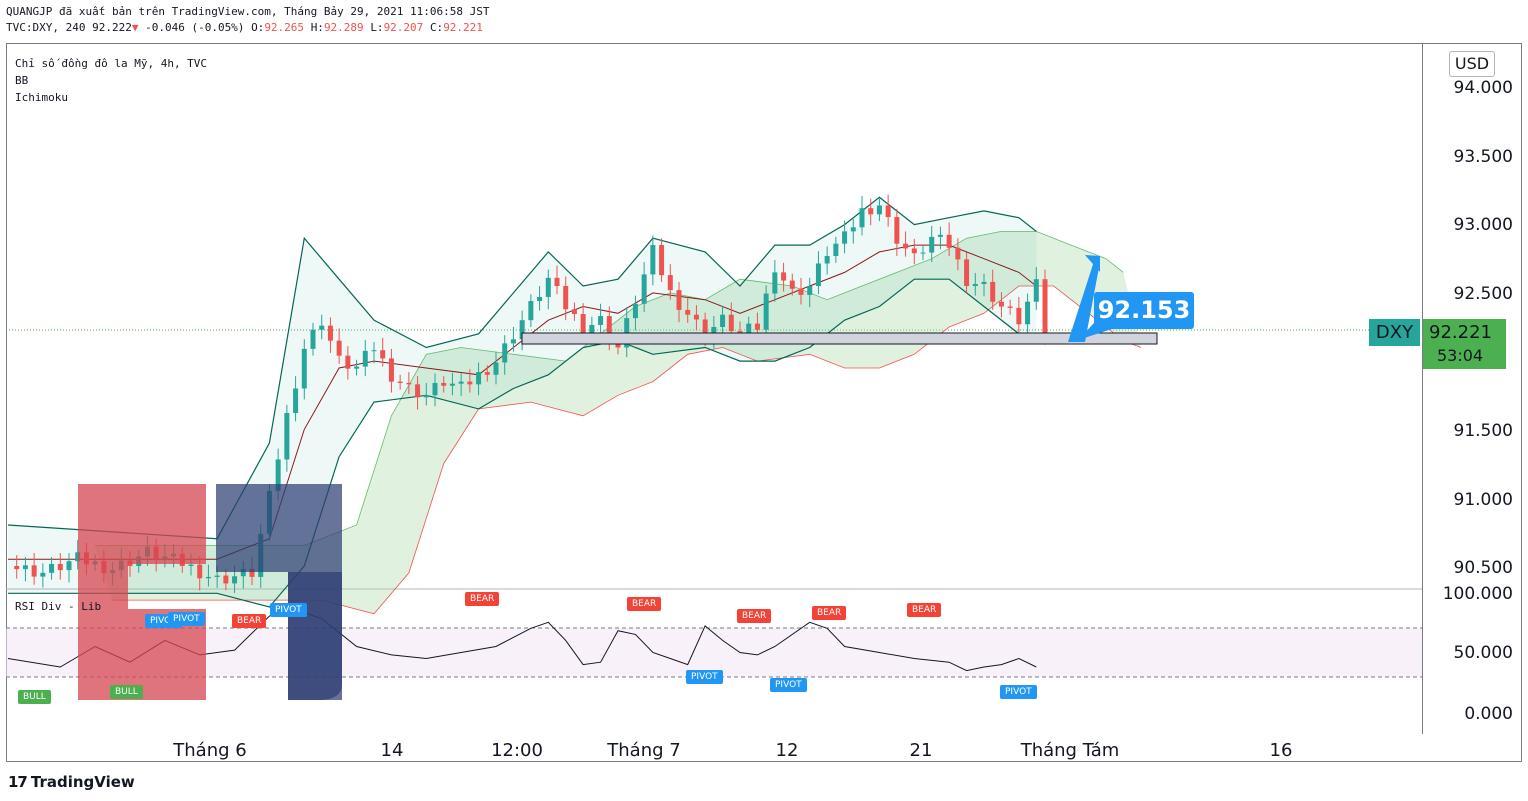  What do you see at coordinates (1483, 225) in the screenshot?
I see `price-tick: 93.000` at bounding box center [1483, 225].